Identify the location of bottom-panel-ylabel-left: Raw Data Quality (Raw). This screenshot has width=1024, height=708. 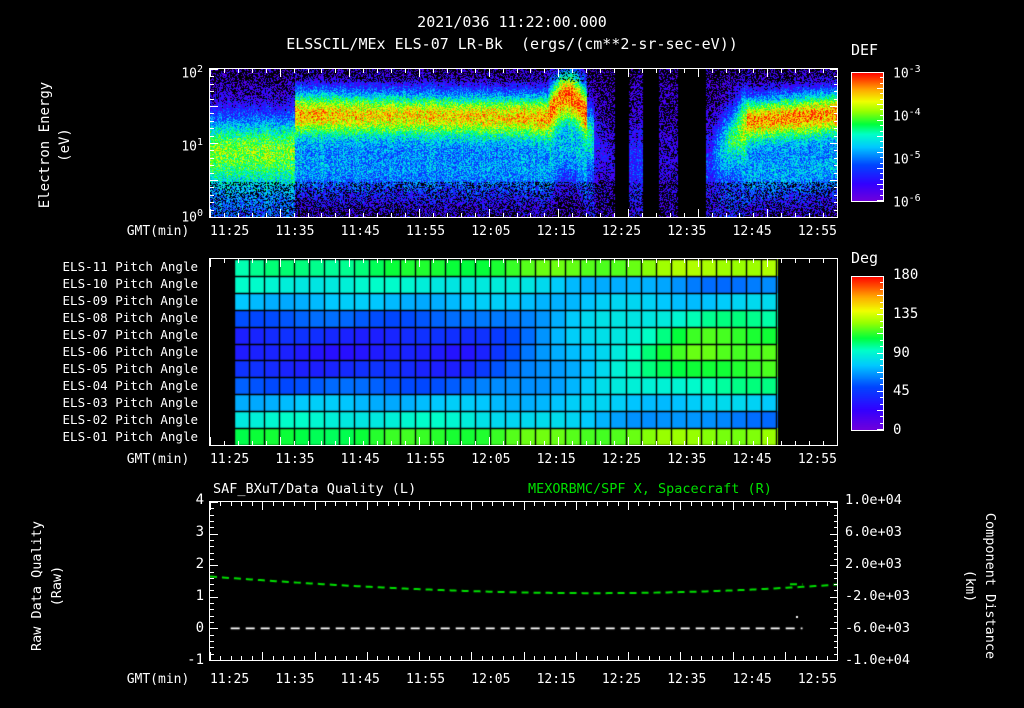
(47, 586).